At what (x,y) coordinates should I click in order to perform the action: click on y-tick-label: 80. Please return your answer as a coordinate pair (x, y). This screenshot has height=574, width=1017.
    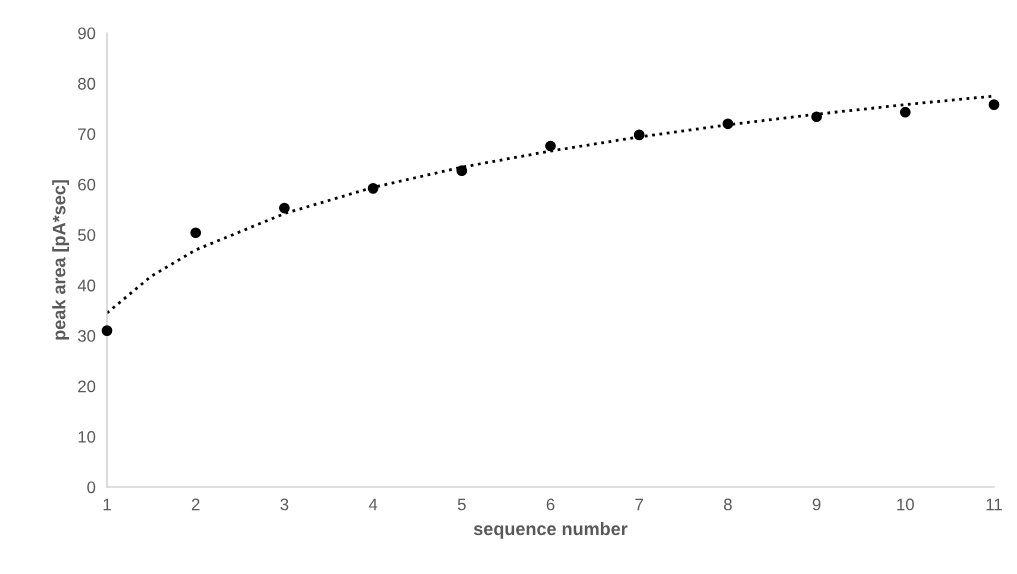
    Looking at the image, I should click on (87, 83).